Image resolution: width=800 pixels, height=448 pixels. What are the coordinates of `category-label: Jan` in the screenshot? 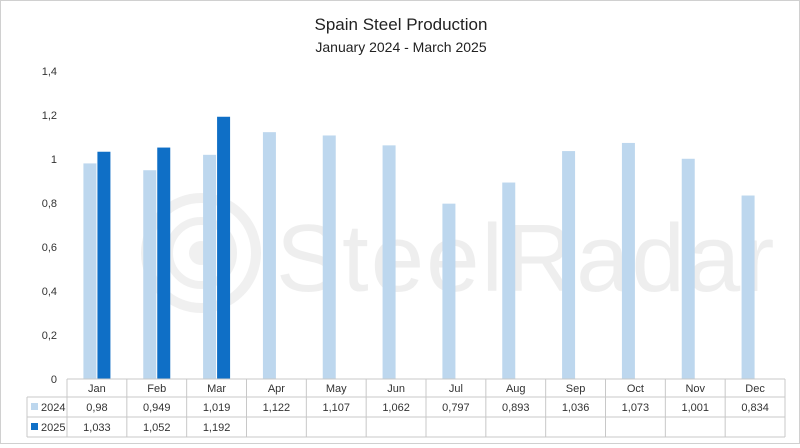 It's located at (97, 389).